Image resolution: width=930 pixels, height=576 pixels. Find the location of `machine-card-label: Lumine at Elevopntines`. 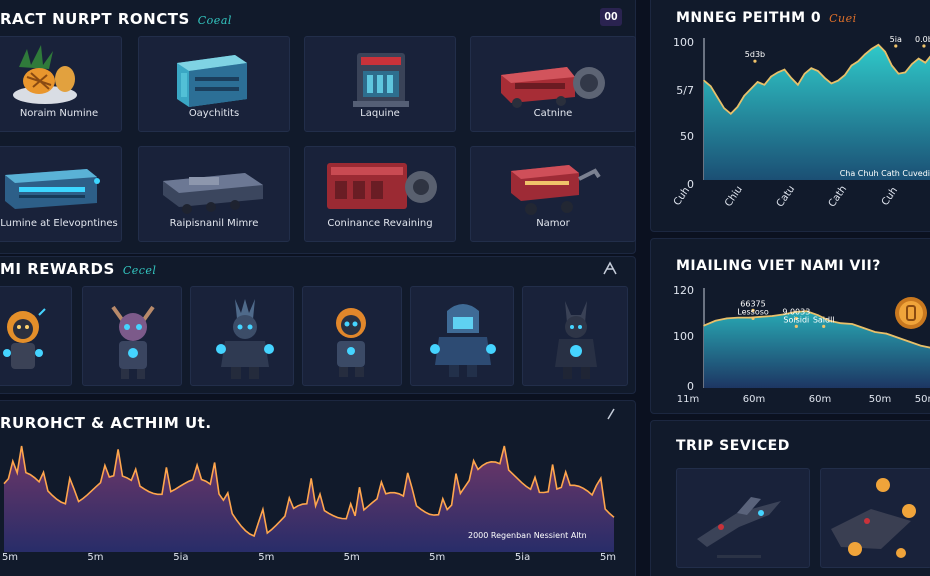

machine-card-label: Lumine at Elevopntines is located at coordinates (59, 223).